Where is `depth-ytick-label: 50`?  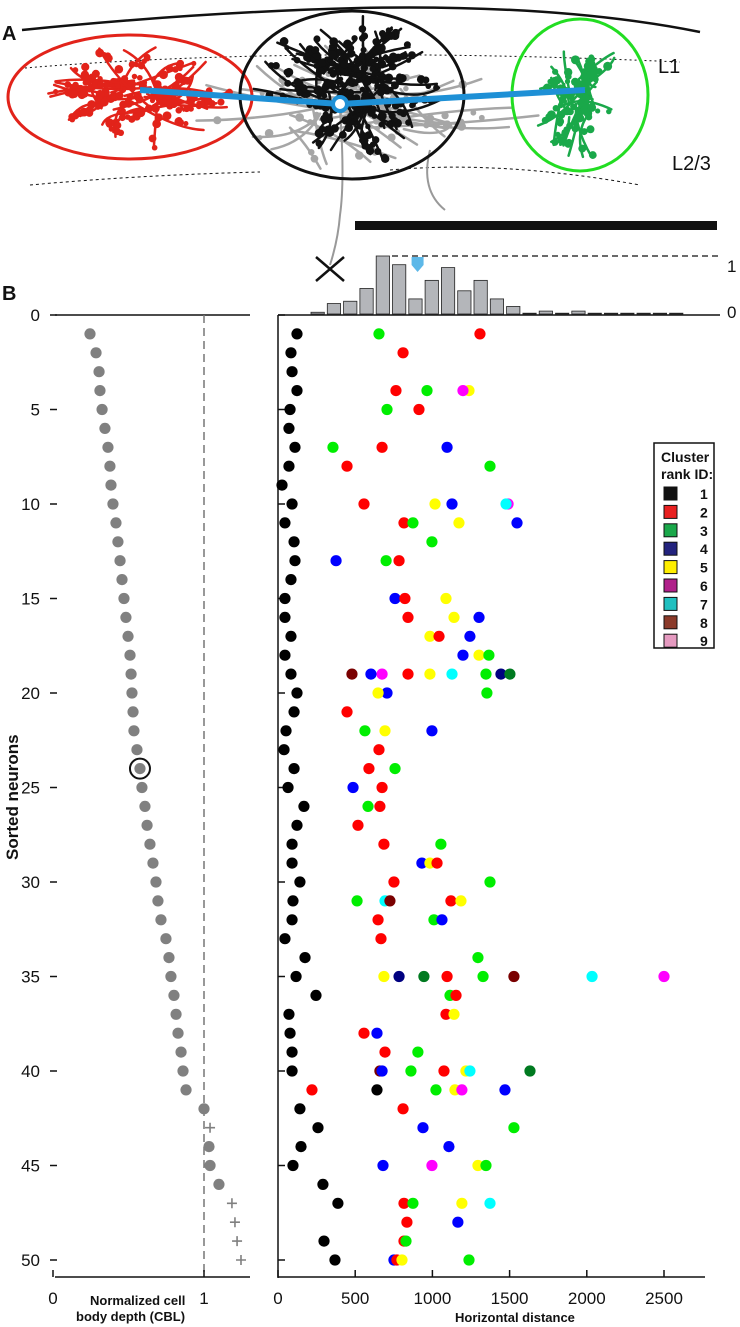 depth-ytick-label: 50 is located at coordinates (30, 1260).